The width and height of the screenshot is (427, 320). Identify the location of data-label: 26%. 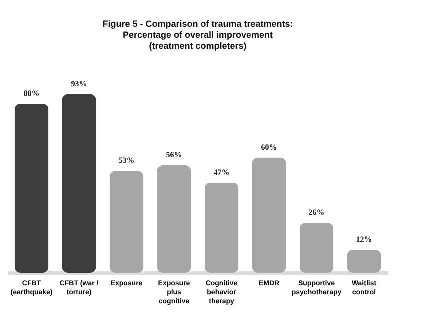
(316, 213).